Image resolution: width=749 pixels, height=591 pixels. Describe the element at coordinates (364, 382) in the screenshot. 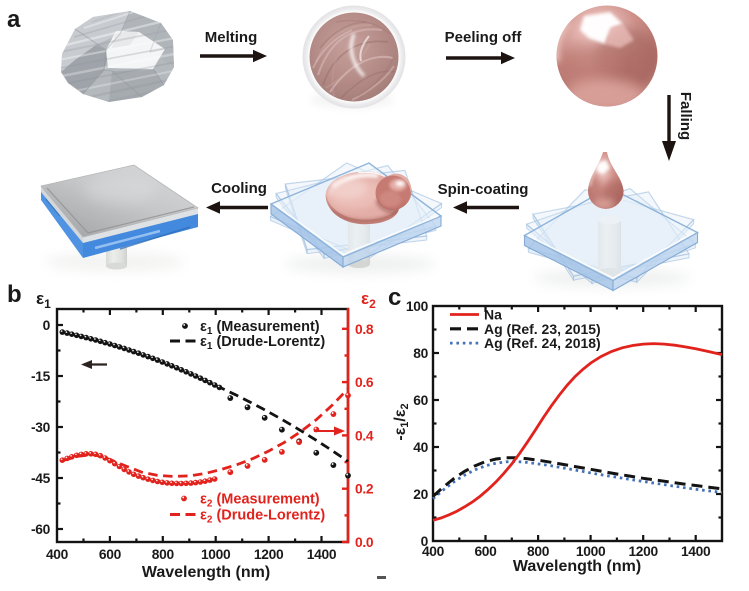

I see `svg-text: 0.6` at that location.